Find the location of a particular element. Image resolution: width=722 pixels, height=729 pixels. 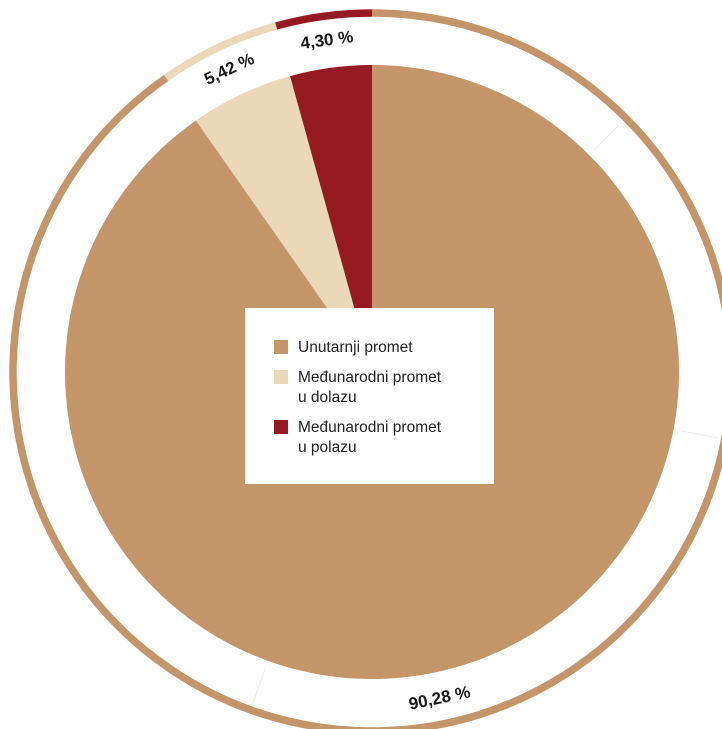

legend-label: Međunarodni promet u dolazu is located at coordinates (369, 388).